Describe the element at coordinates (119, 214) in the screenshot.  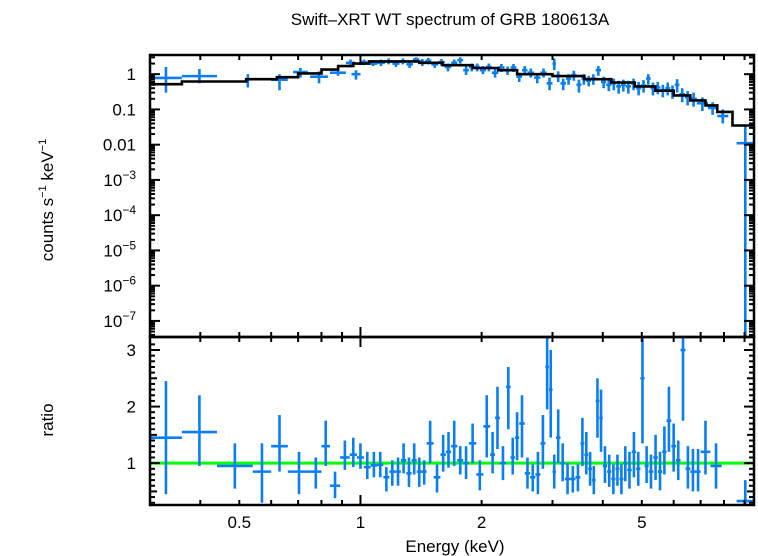
I see `y-tick-label: 10⁻⁴` at that location.